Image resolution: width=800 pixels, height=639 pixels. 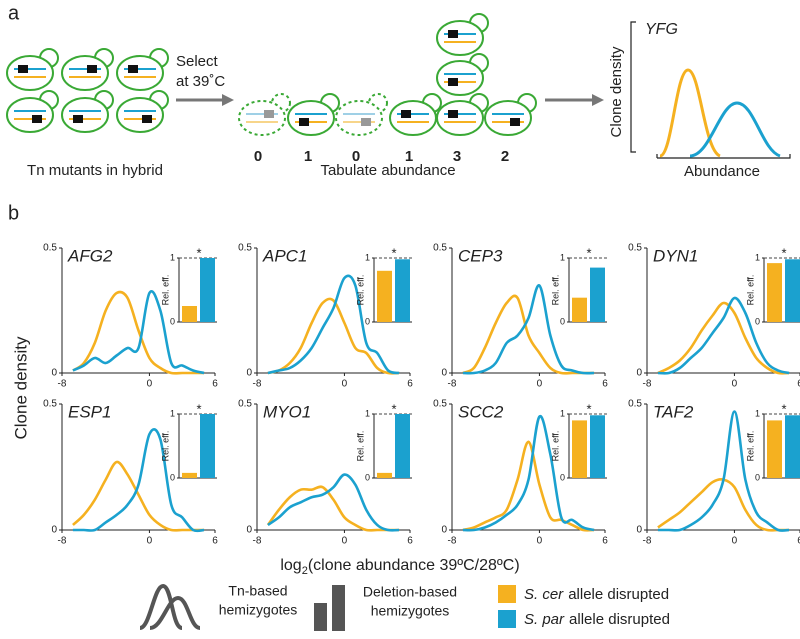 What do you see at coordinates (290, 565) in the screenshot?
I see `x-axis-label-base: log` at bounding box center [290, 565].